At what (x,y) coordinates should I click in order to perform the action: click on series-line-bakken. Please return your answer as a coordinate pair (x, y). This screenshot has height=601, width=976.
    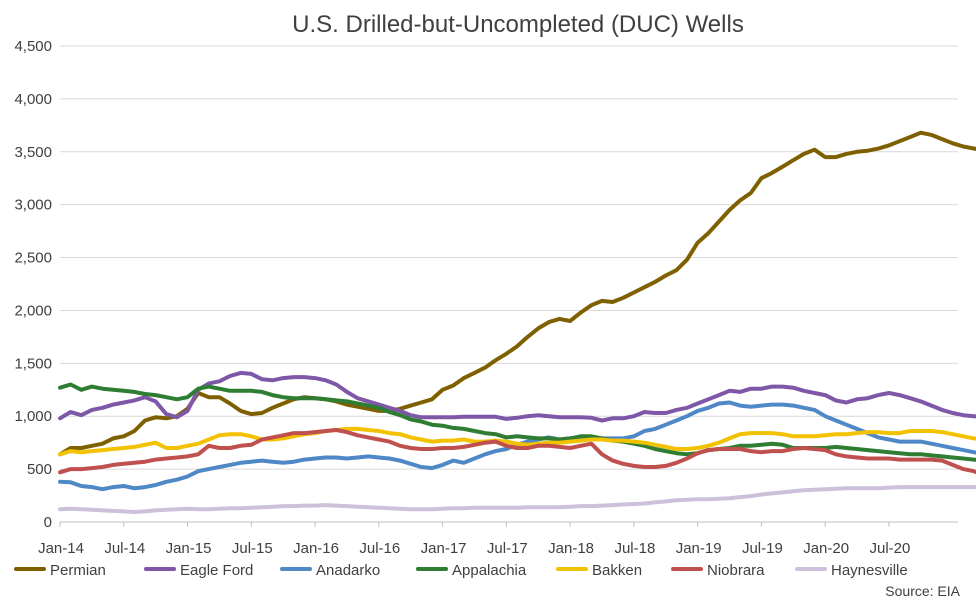
    Looking at the image, I should click on (517, 441).